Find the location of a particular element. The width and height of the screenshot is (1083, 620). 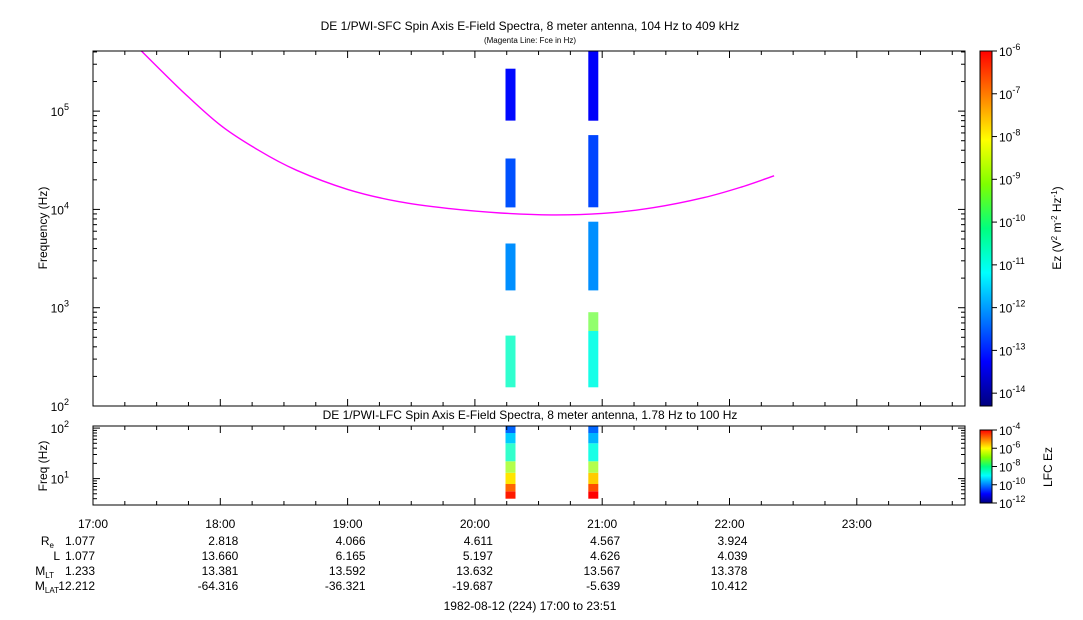

time-tick-label: 17:00 is located at coordinates (93, 524).